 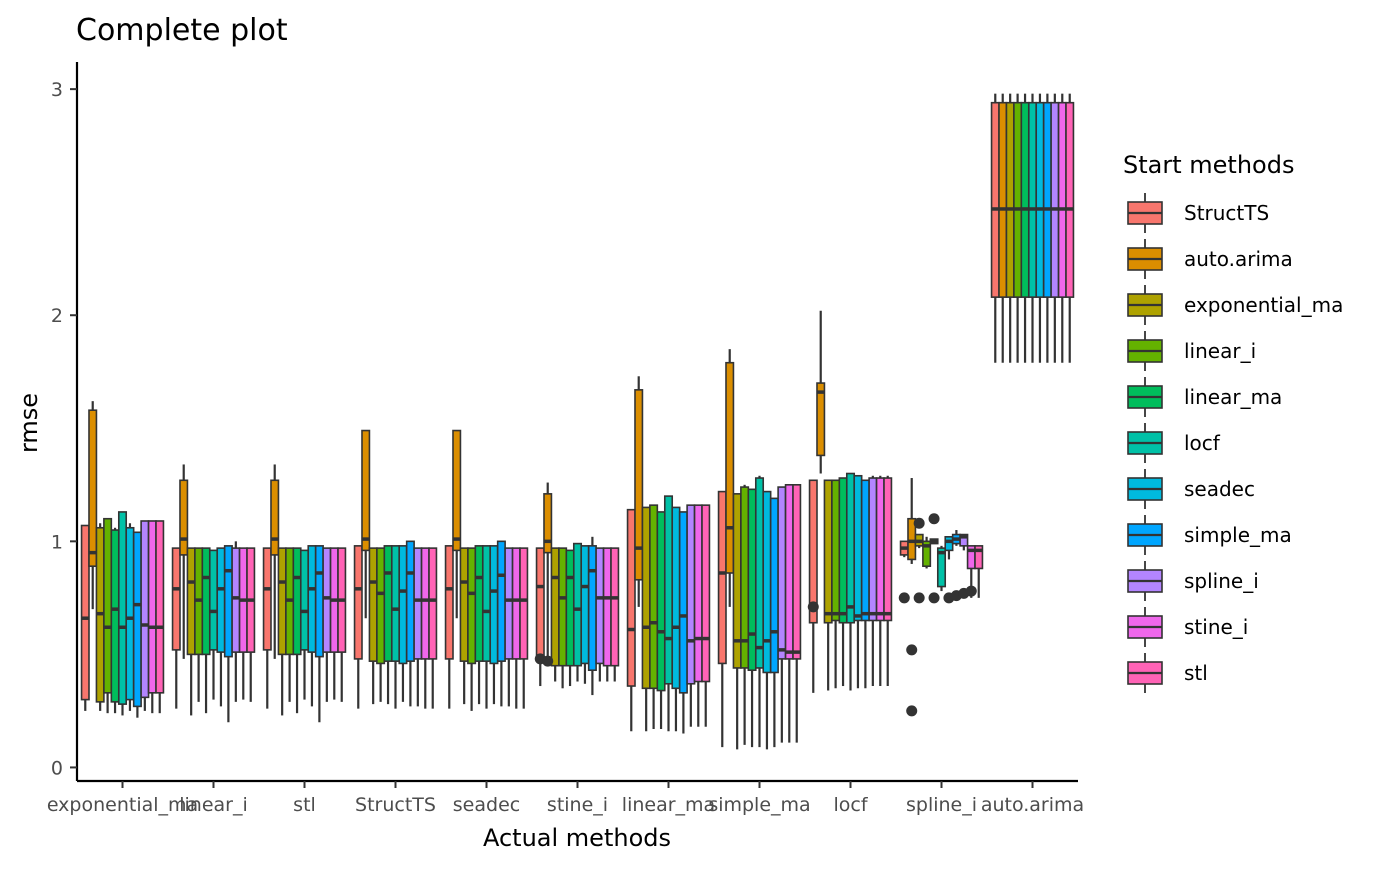 What do you see at coordinates (464, 604) in the screenshot?
I see `box-seadec-exponential_ma` at bounding box center [464, 604].